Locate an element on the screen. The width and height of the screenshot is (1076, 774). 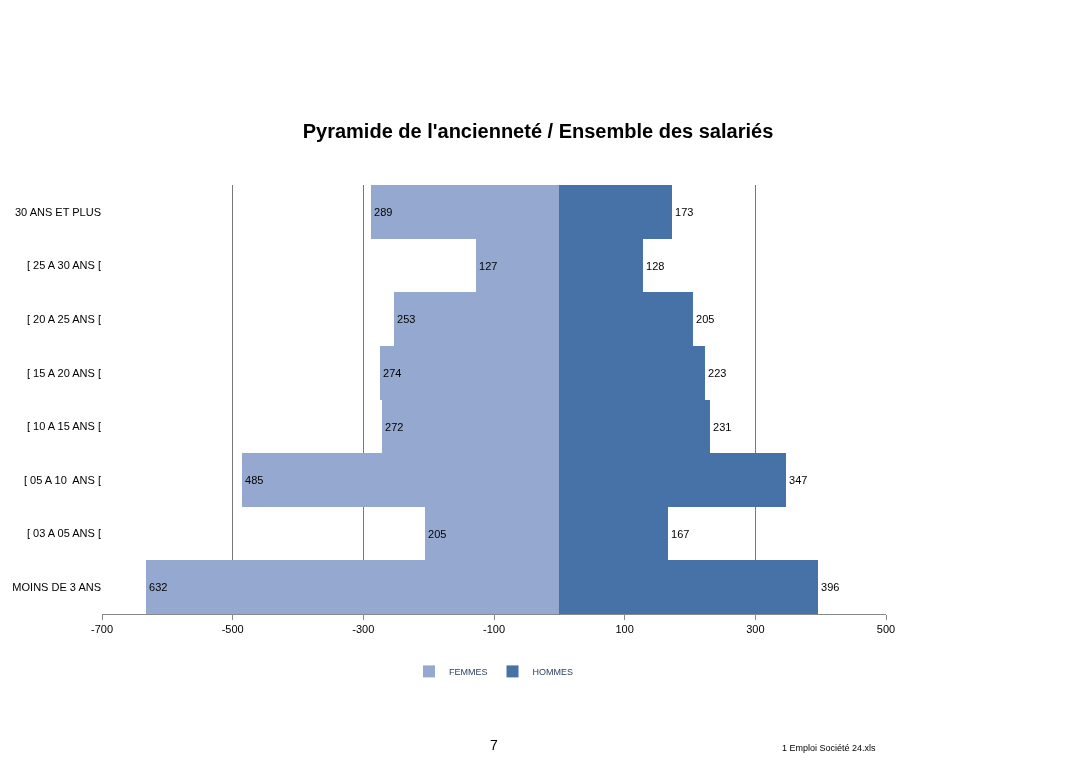
y-tick-label: [ 05 A 10 ANS [ is located at coordinates (62, 479).